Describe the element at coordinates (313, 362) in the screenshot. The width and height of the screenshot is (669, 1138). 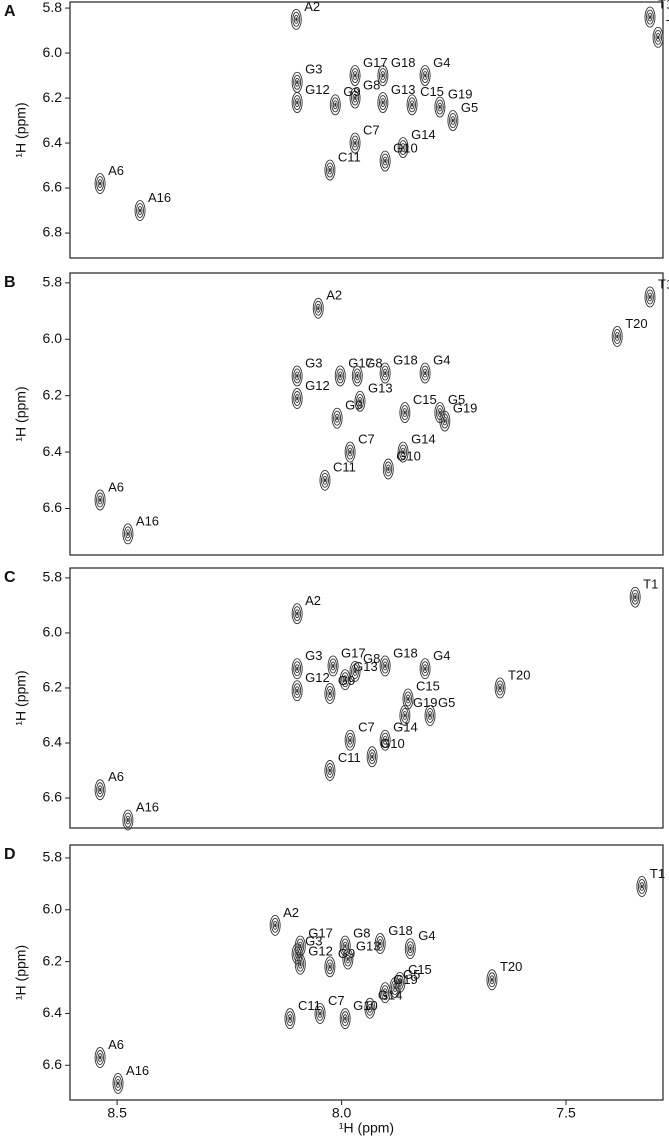
I see `peak-label: G3` at that location.